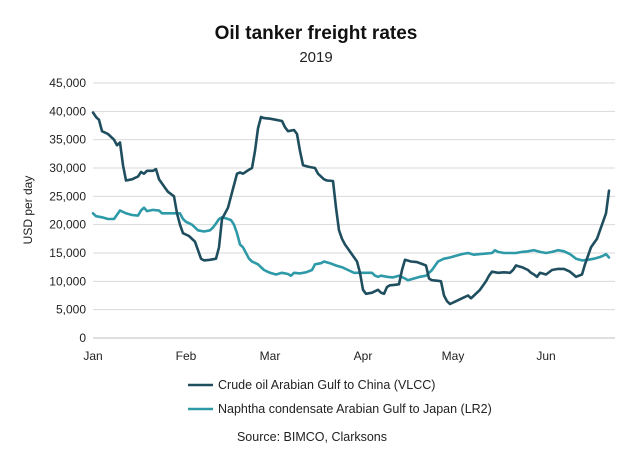  I want to click on legend-label-vlcc: Crude oil Arabian Gulf to China (VLCC), so click(326, 385).